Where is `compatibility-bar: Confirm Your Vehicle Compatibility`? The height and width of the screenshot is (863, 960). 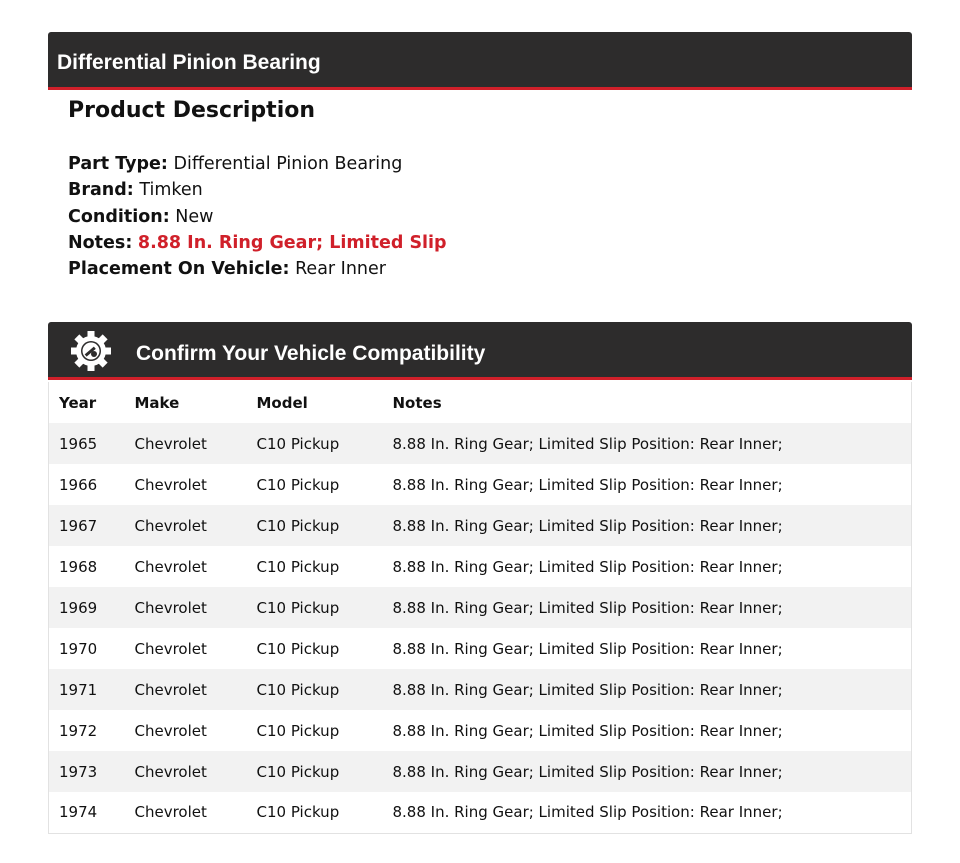 compatibility-bar: Confirm Your Vehicle Compatibility is located at coordinates (480, 351).